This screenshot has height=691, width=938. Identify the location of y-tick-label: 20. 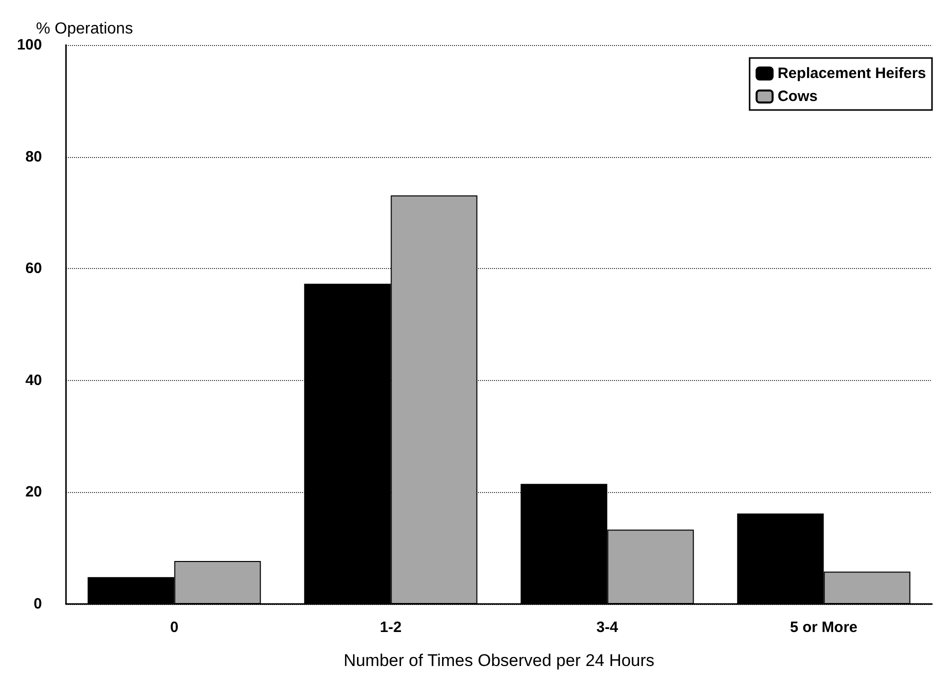
(33, 492).